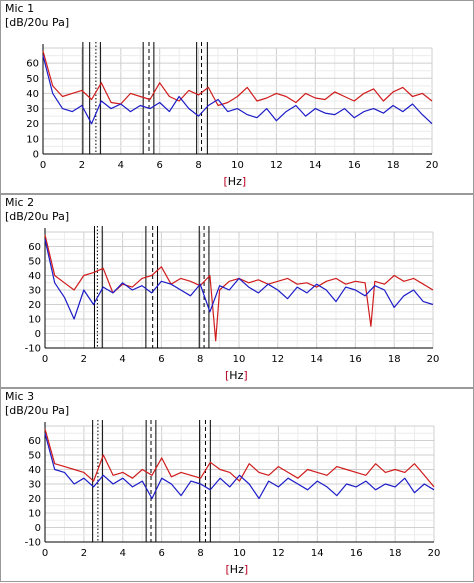  I want to click on chart-title: Mic 3, so click(20, 396).